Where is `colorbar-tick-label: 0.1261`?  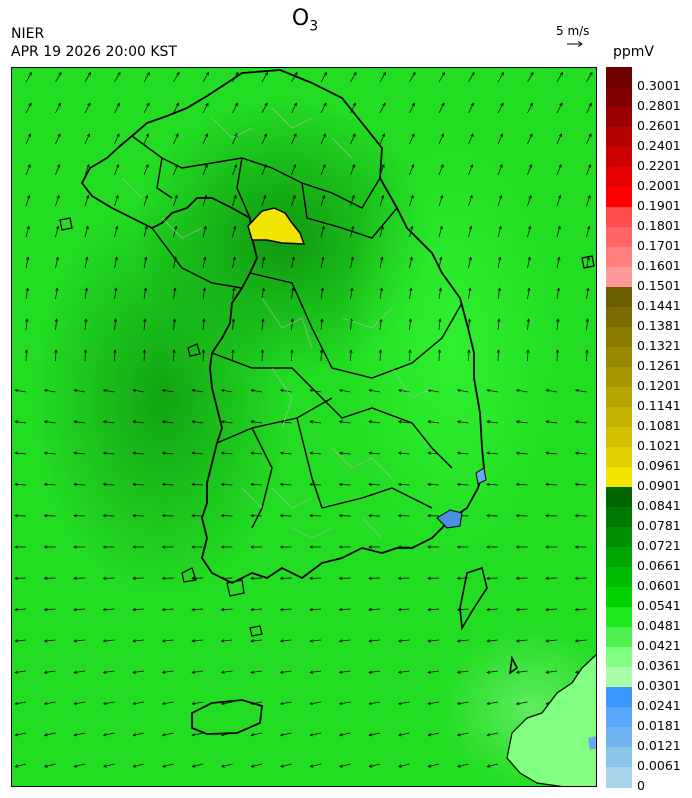 colorbar-tick-label: 0.1261 is located at coordinates (659, 365).